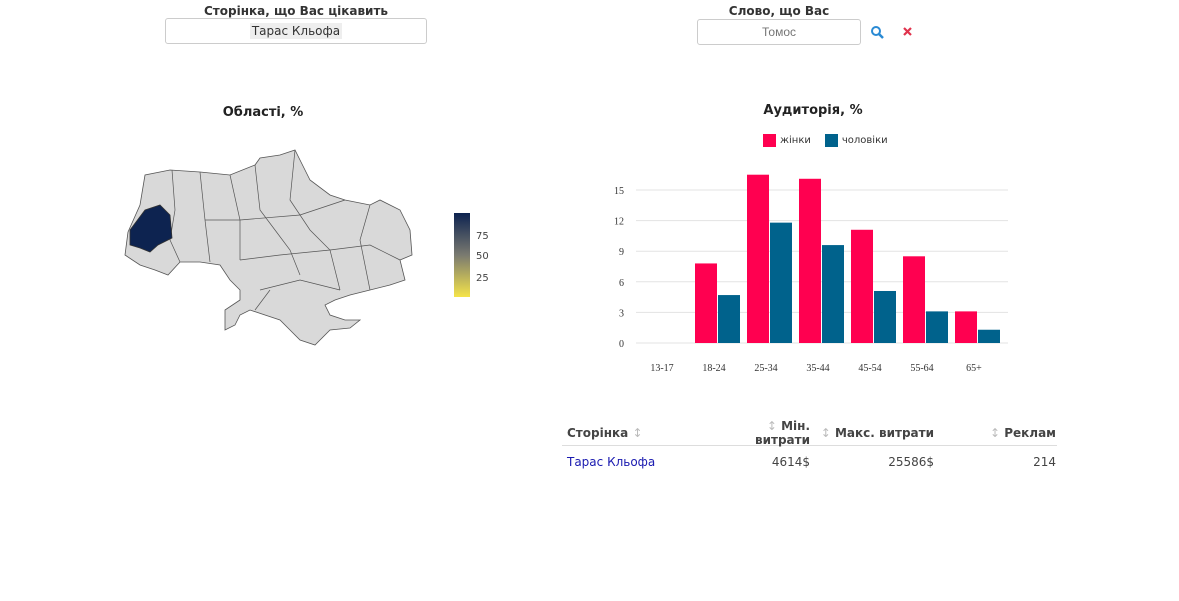 This screenshot has height=601, width=1179. What do you see at coordinates (790, 462) in the screenshot?
I see `min-cost: 4614$` at bounding box center [790, 462].